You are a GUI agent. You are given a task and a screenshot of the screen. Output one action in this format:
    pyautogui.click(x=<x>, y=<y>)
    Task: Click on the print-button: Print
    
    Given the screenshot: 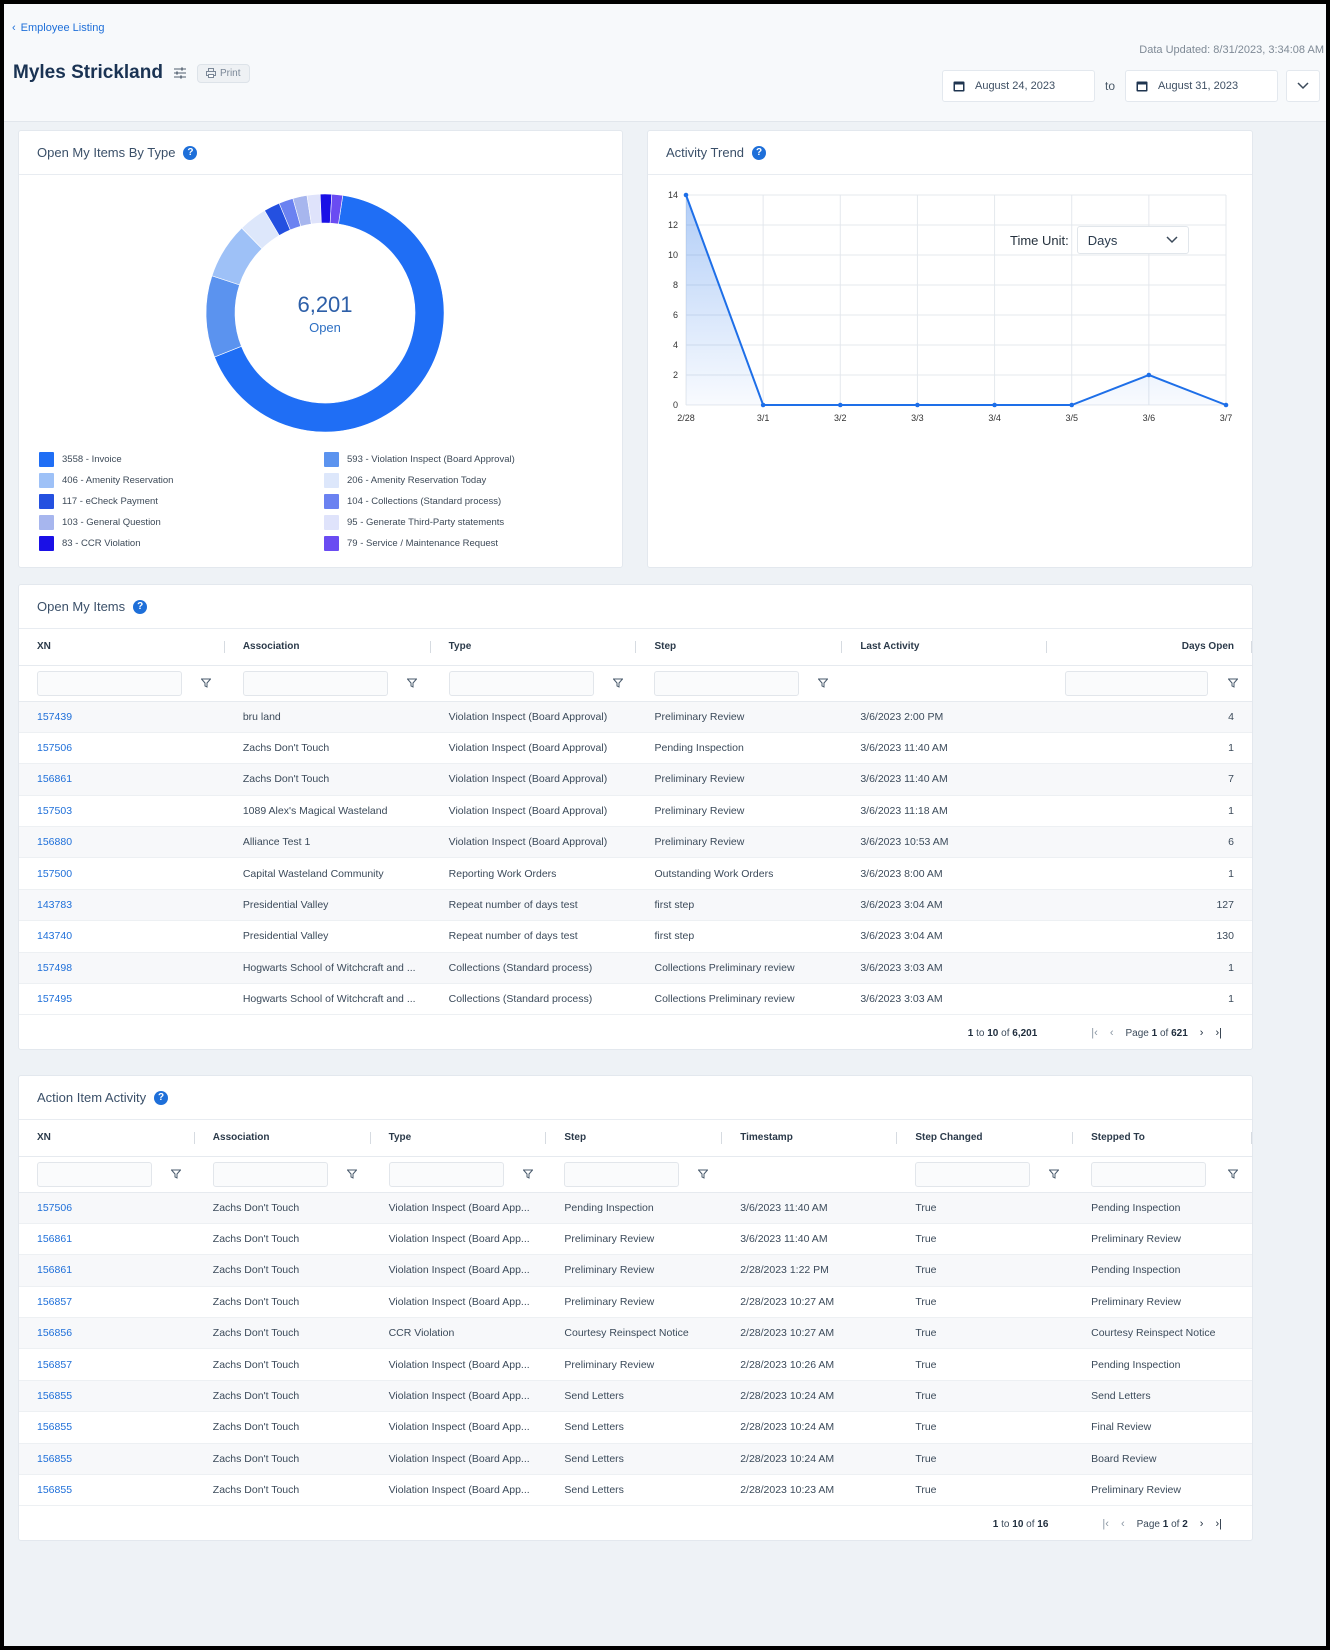 What is the action you would take?
    pyautogui.click(x=223, y=73)
    